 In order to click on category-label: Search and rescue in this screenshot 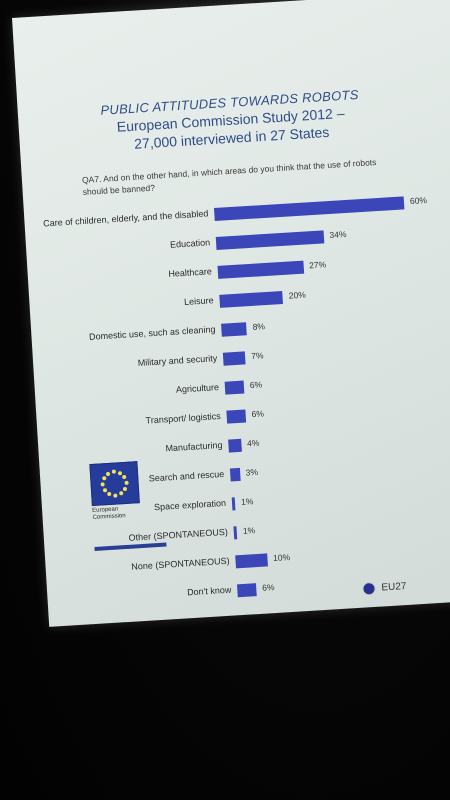, I will do `click(186, 476)`.